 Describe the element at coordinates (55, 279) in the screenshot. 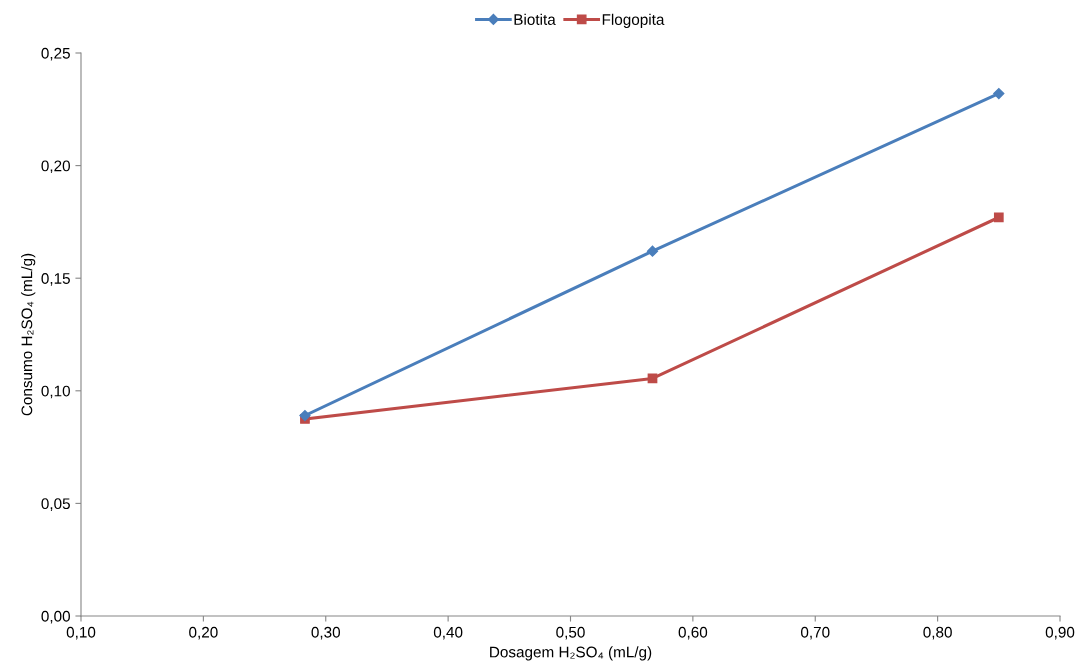

I see `y-tick-label: 0,15` at that location.